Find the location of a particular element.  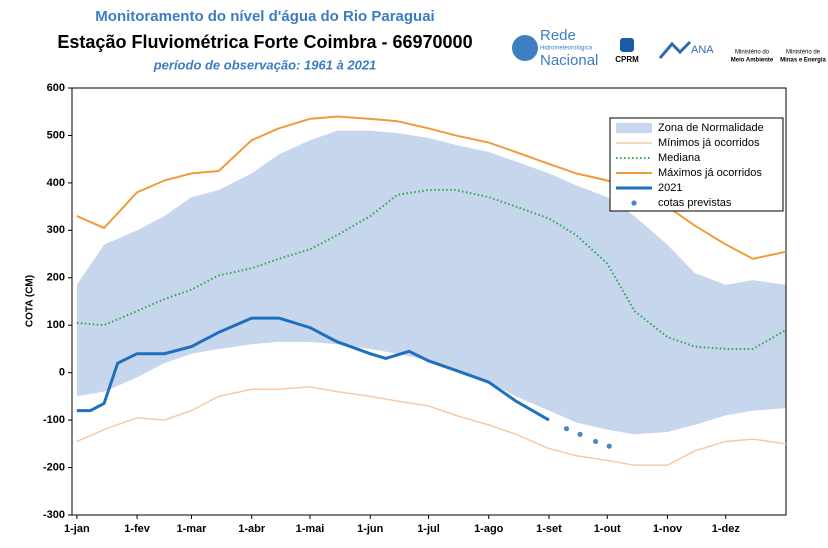

y-tick-label: -300 is located at coordinates (54, 515).